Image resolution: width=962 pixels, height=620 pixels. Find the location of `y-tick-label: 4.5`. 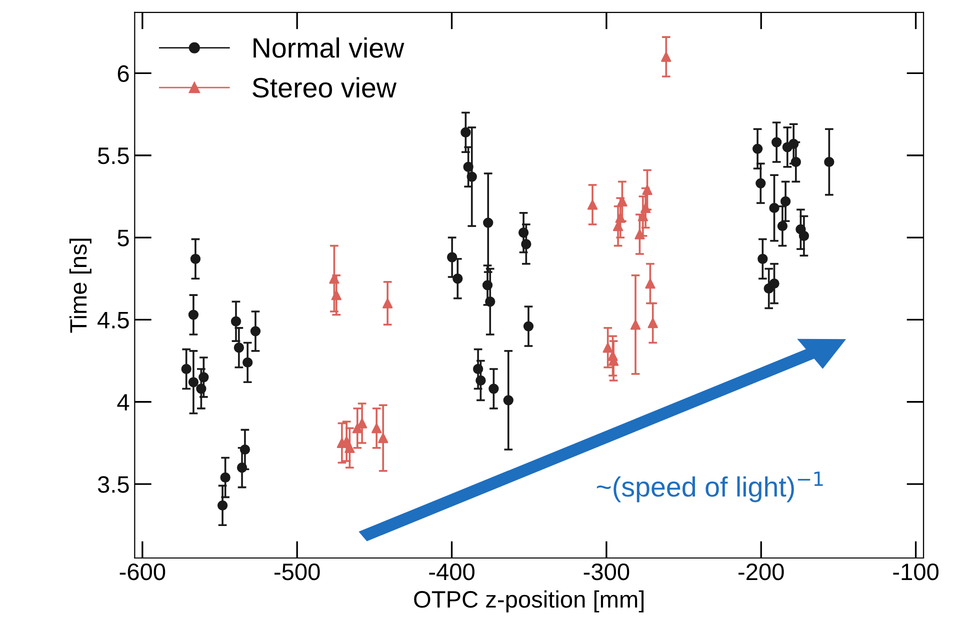

y-tick-label: 4.5 is located at coordinates (113, 320).